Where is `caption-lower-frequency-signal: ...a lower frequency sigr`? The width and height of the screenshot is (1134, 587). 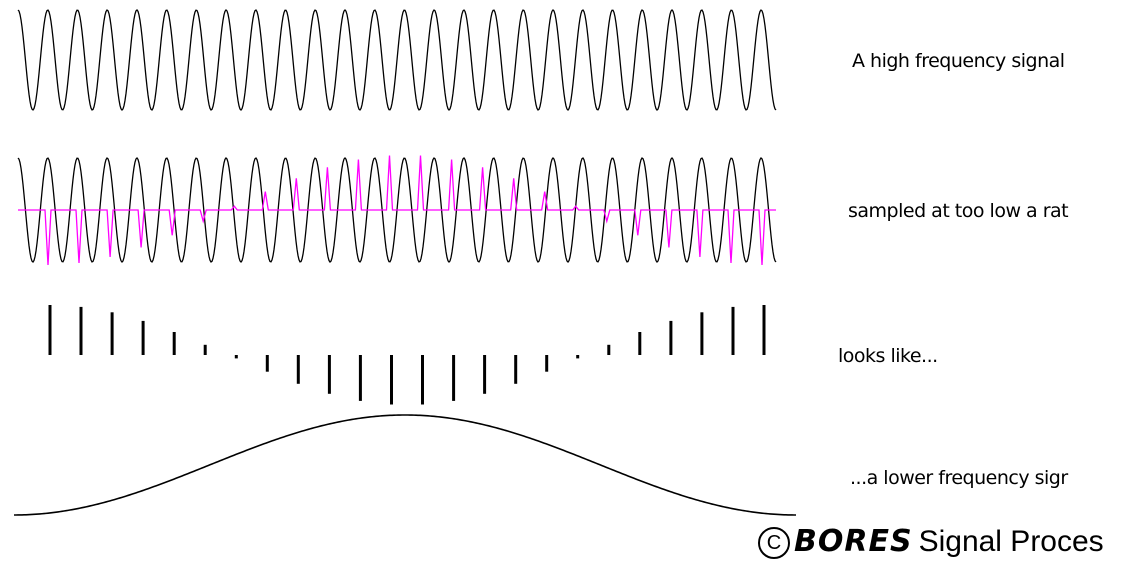 caption-lower-frequency-signal: ...a lower frequency sigr is located at coordinates (959, 478).